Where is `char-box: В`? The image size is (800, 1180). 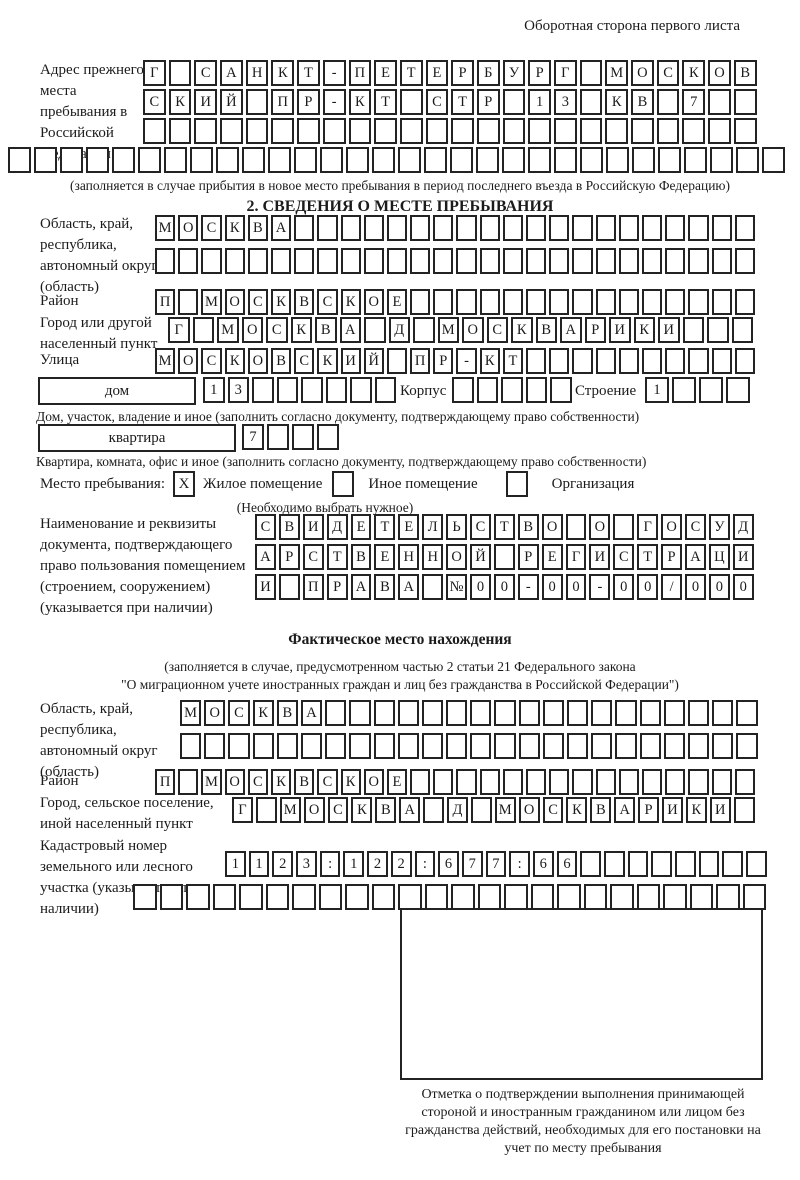 char-box: В is located at coordinates (361, 557).